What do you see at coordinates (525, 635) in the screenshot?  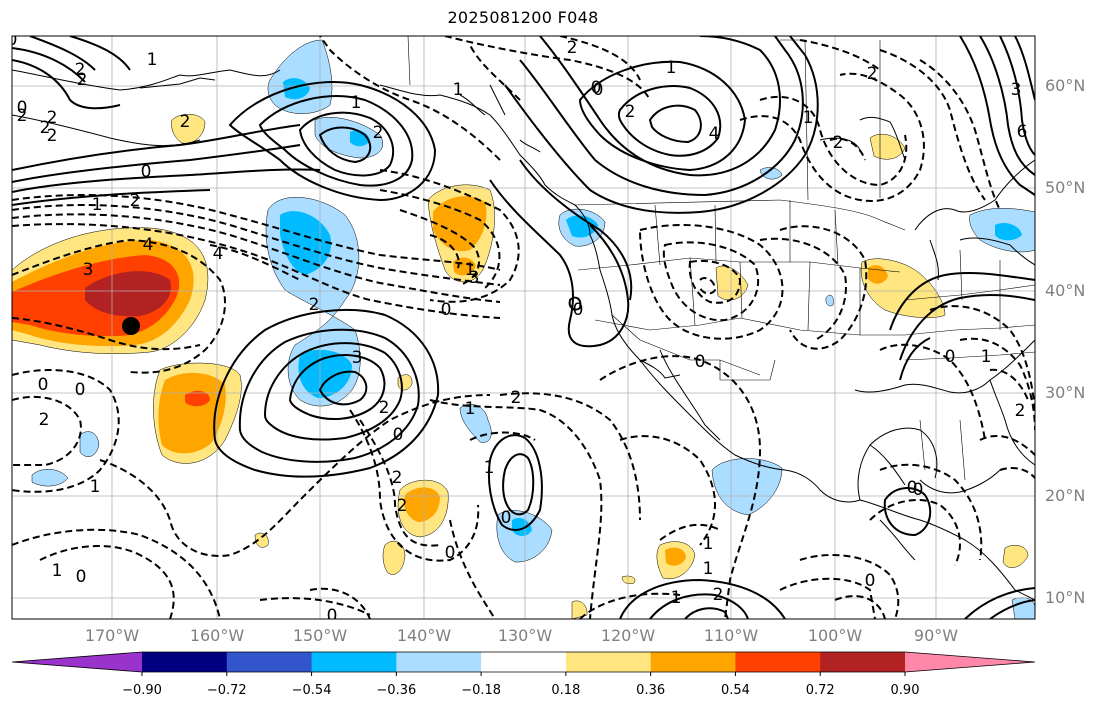 I see `lon-label: 130°W` at bounding box center [525, 635].